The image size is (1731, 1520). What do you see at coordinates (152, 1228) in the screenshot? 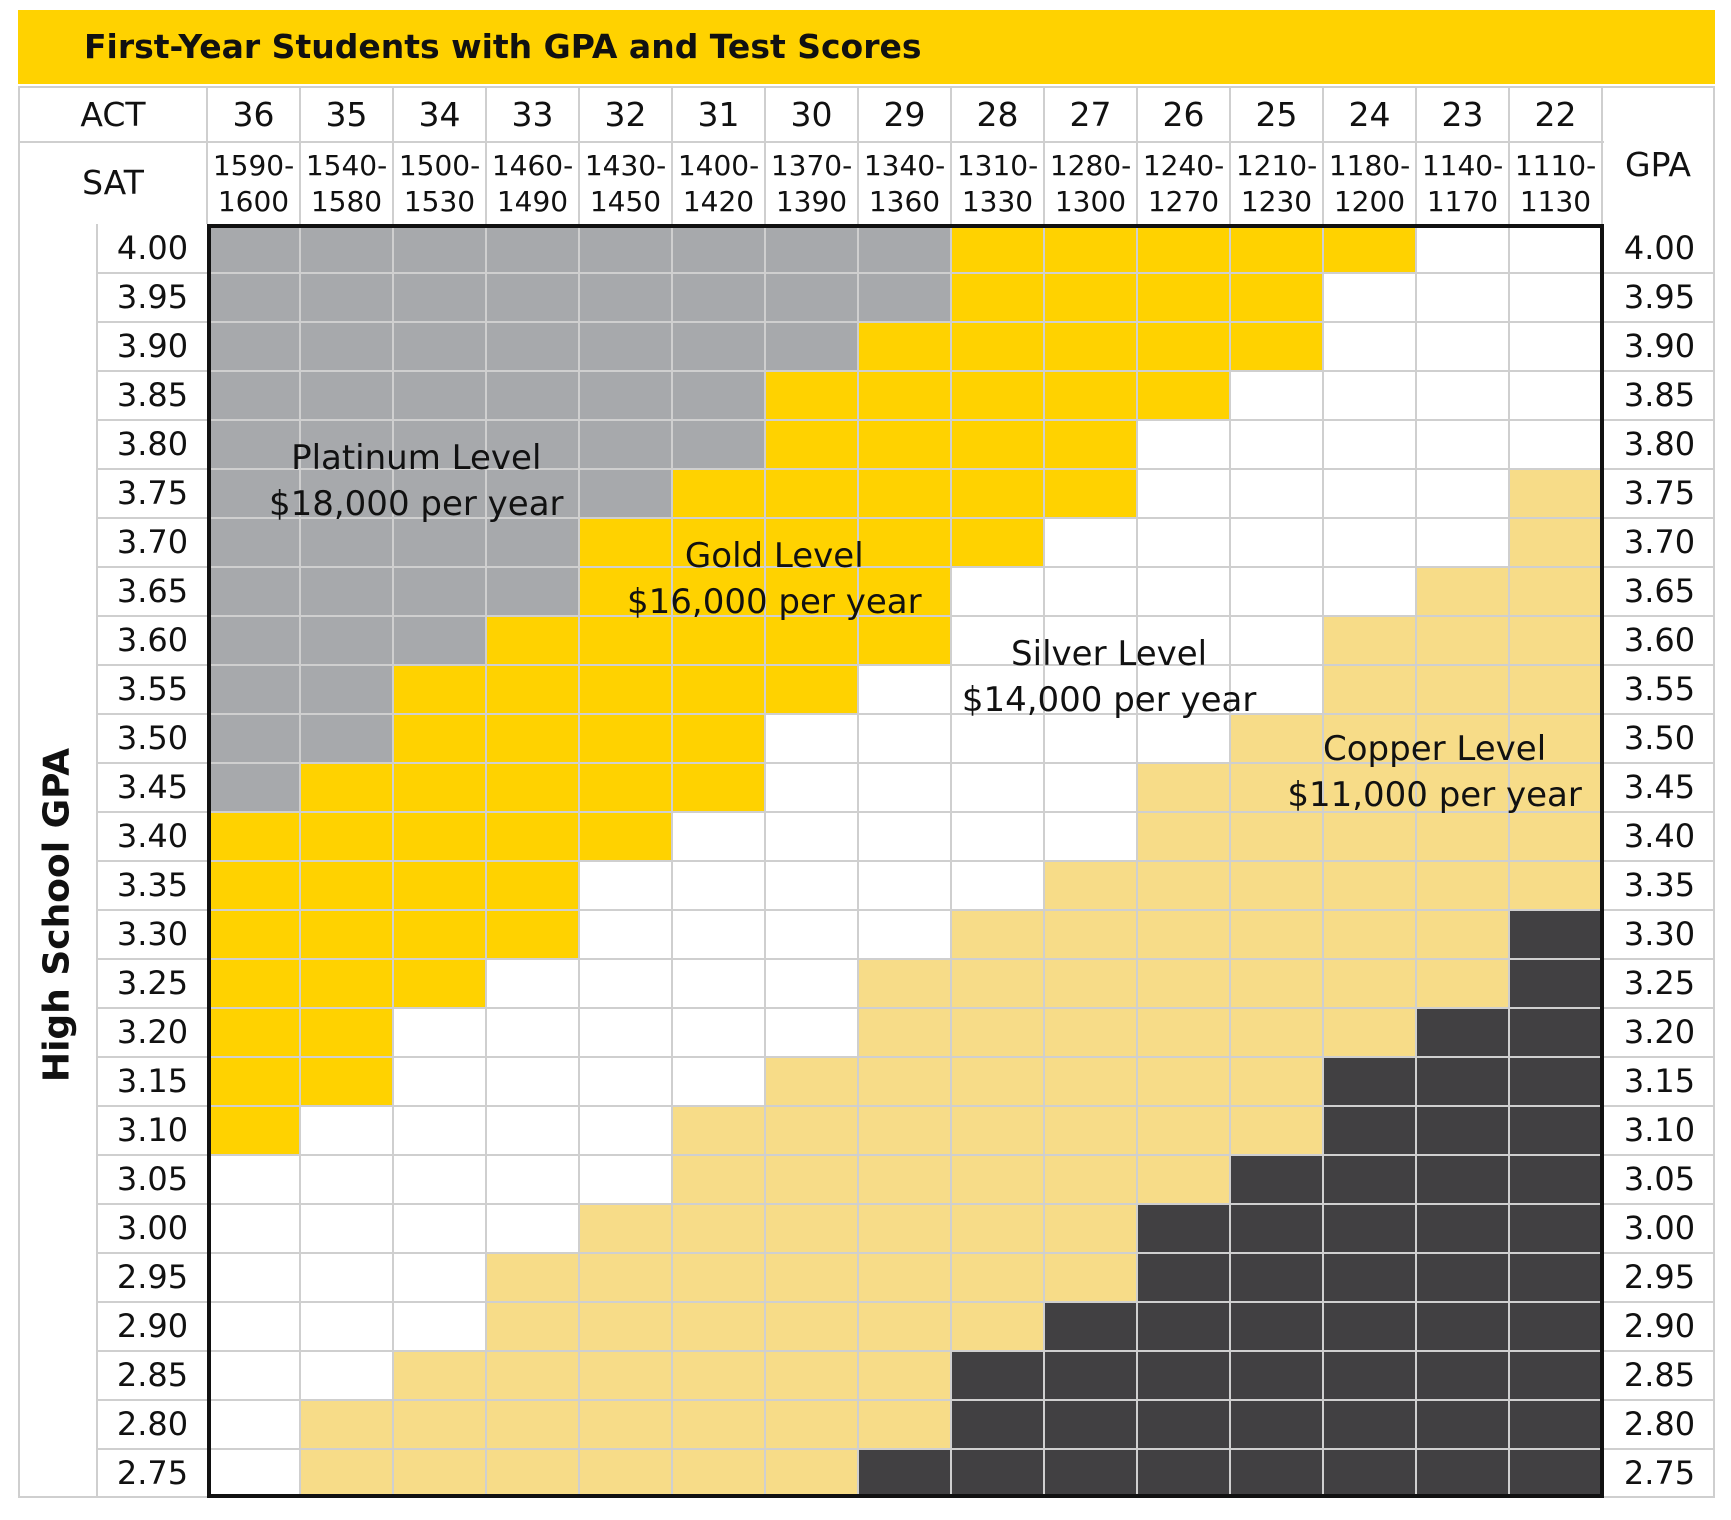
I see `gpa-row-label-left: 3.00` at bounding box center [152, 1228].